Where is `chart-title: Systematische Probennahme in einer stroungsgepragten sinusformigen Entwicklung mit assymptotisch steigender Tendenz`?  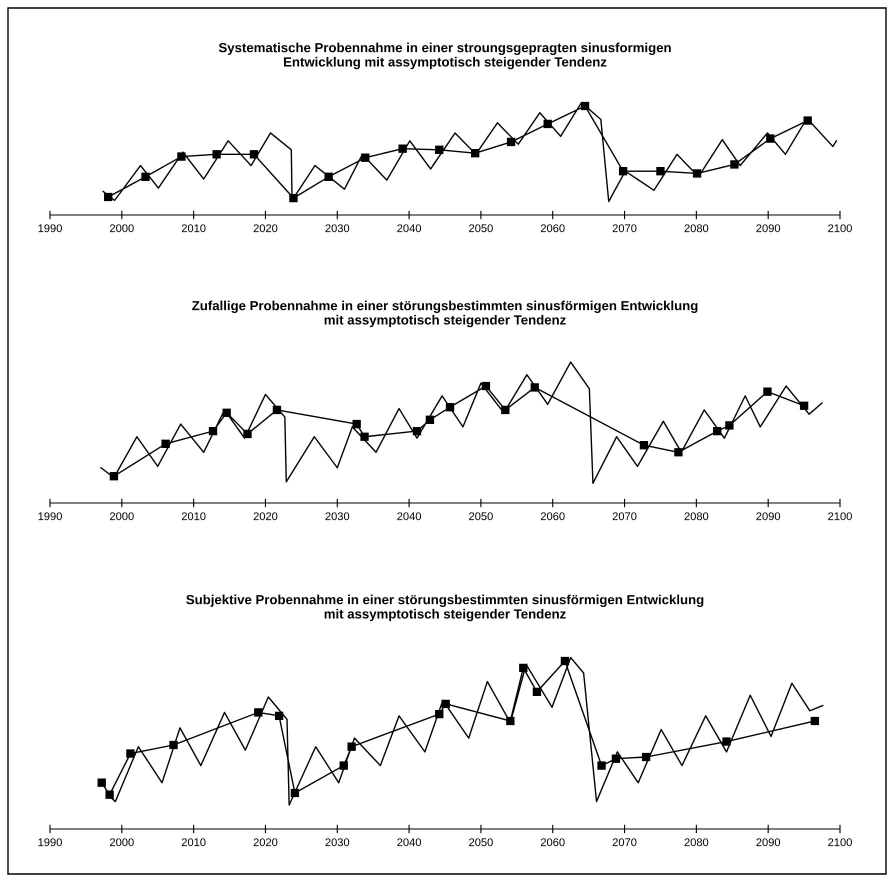
chart-title: Systematische Probennahme in einer stroungsgepragten sinusformigen Entwicklung mit assymptotisch steigender Tendenz is located at coordinates (444, 56).